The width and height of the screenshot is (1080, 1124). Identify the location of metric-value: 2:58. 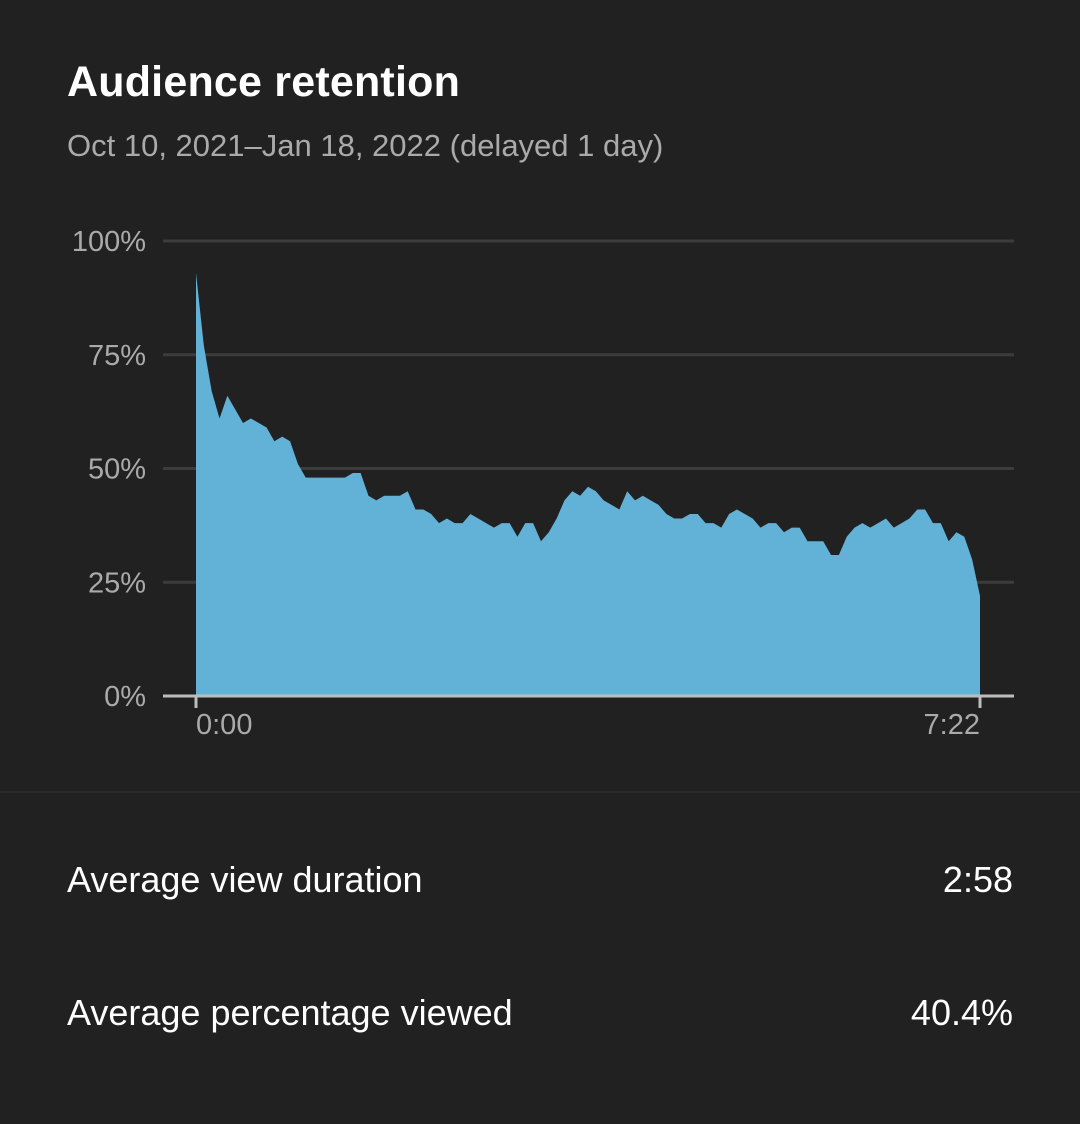
(977, 879).